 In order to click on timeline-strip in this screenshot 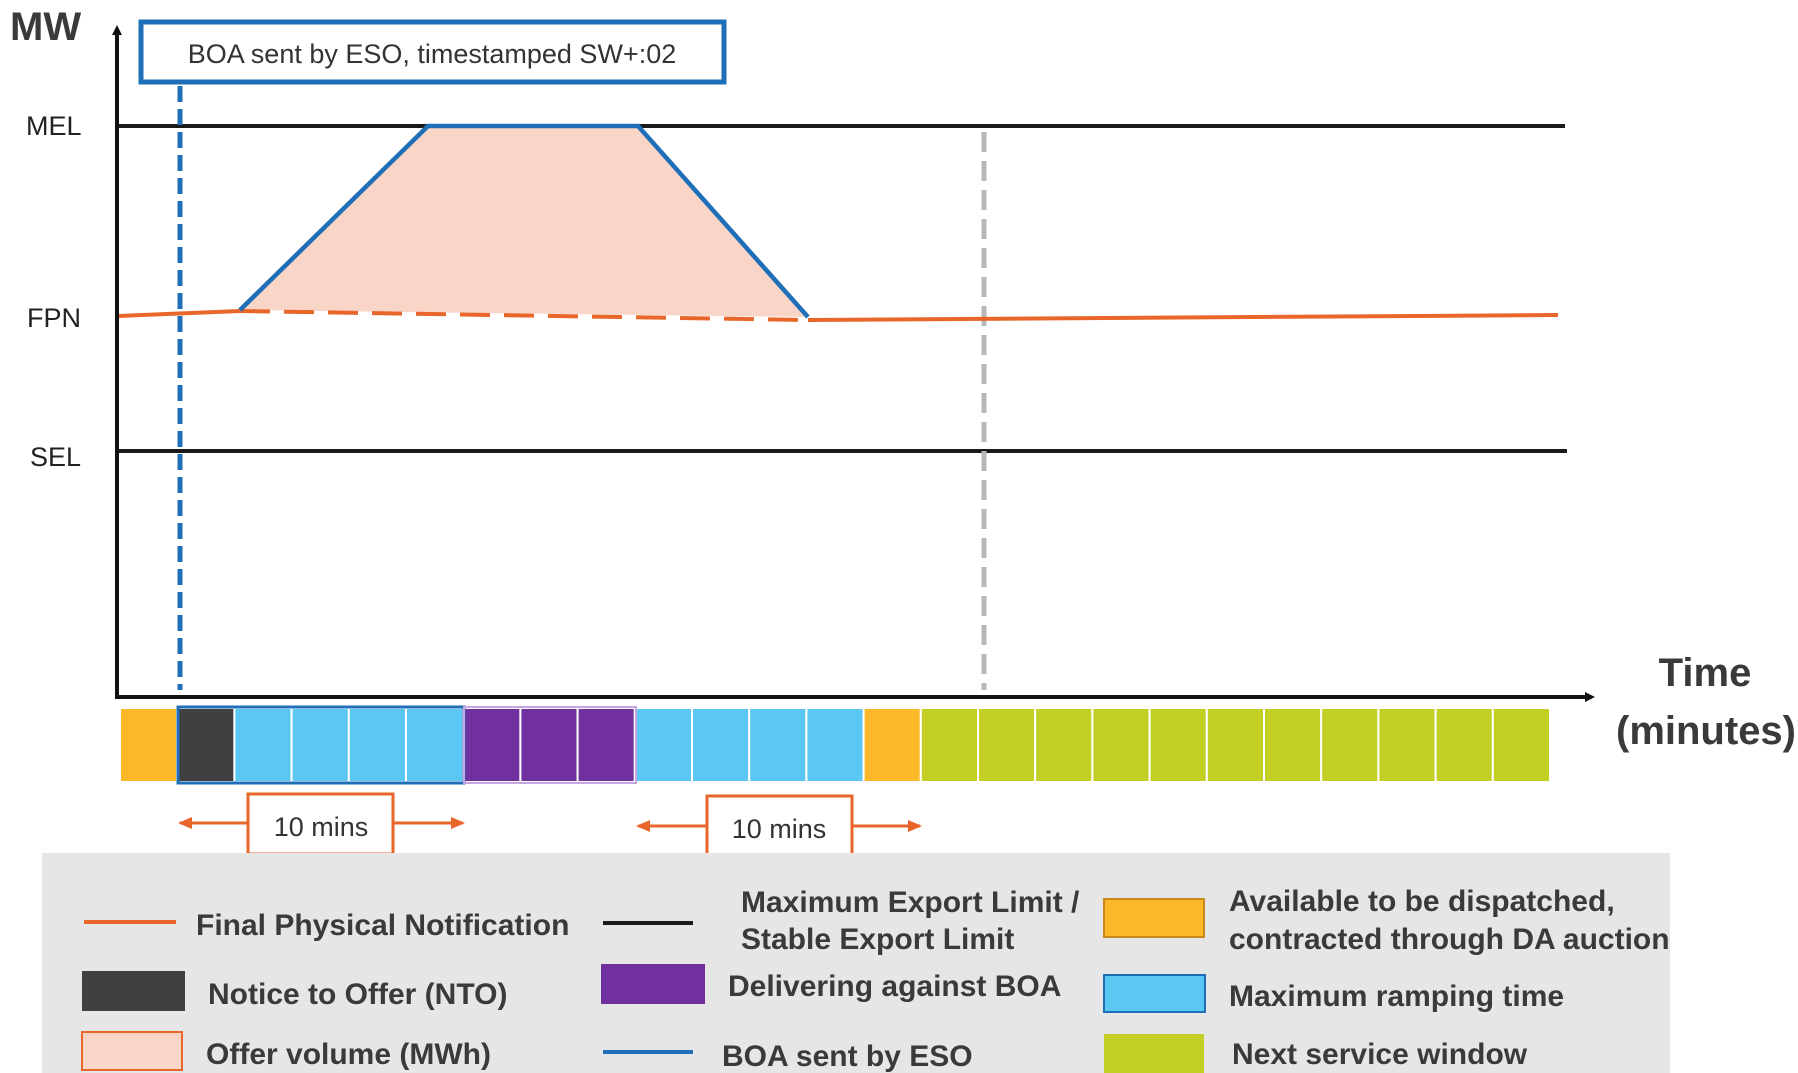, I will do `click(835, 745)`.